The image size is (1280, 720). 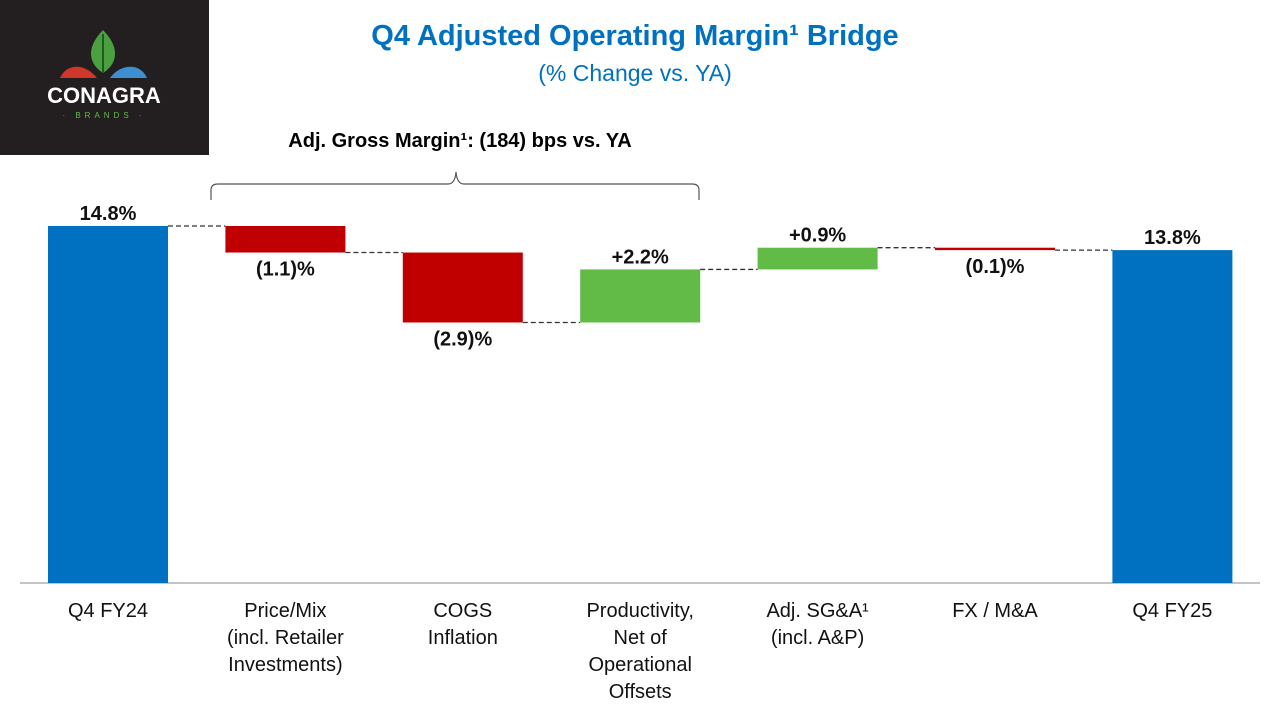 I want to click on data-label: (2.9)%, so click(x=462, y=339).